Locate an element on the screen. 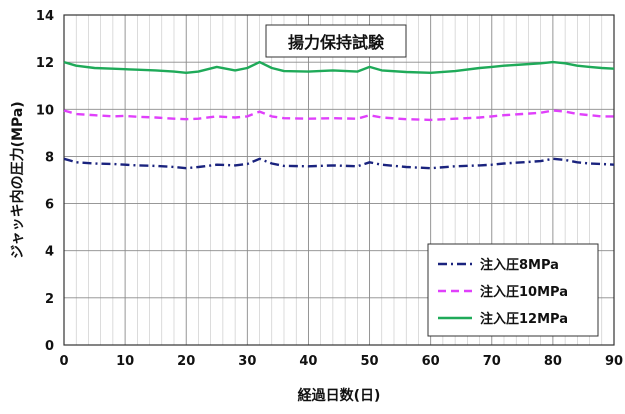 This screenshot has height=414, width=625. legend-label: 注入圧12MPa is located at coordinates (524, 319).